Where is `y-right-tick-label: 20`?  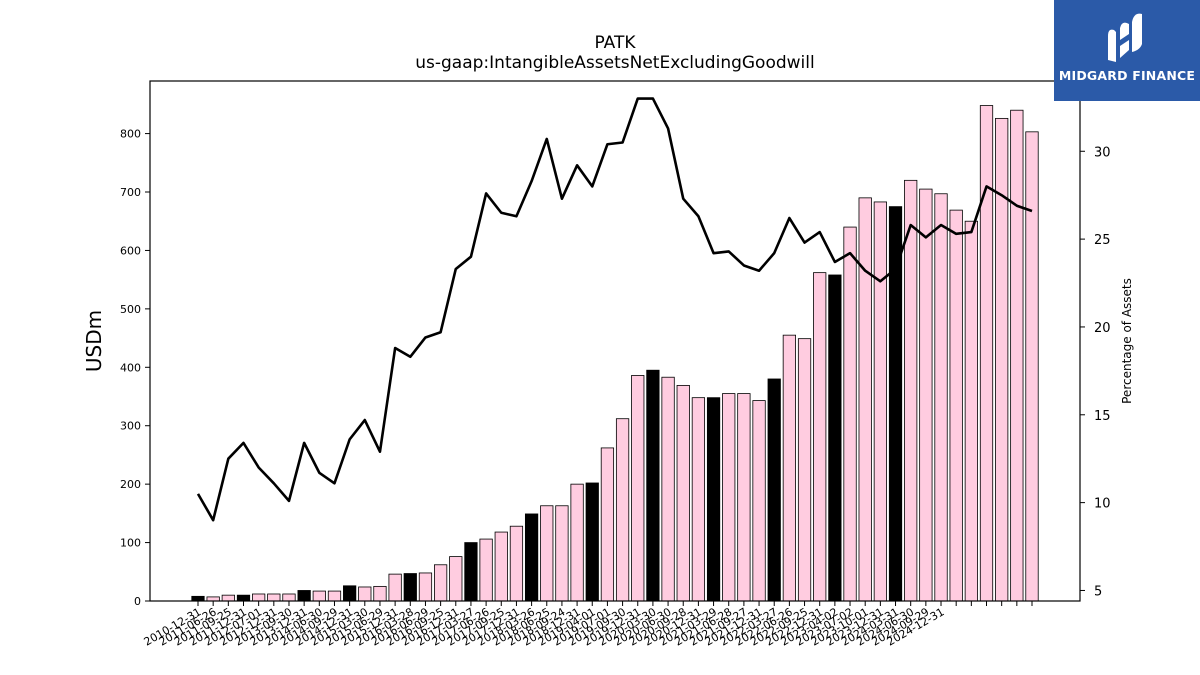
y-right-tick-label: 20 is located at coordinates (1102, 328).